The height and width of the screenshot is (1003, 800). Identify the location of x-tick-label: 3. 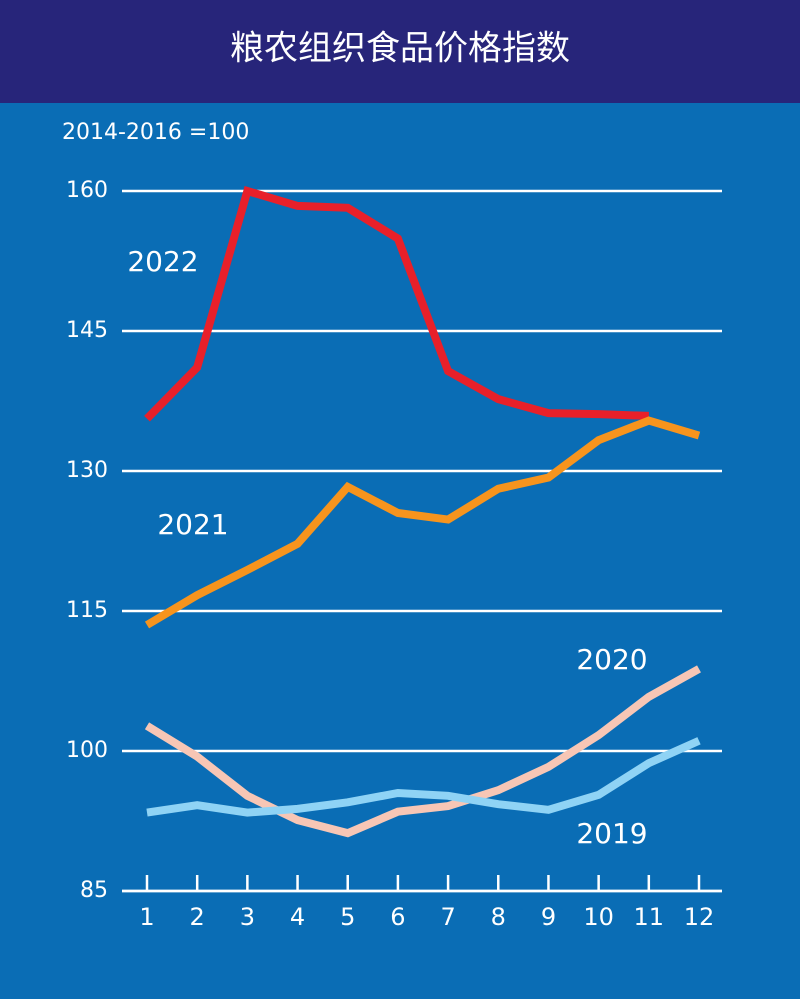
(247, 917).